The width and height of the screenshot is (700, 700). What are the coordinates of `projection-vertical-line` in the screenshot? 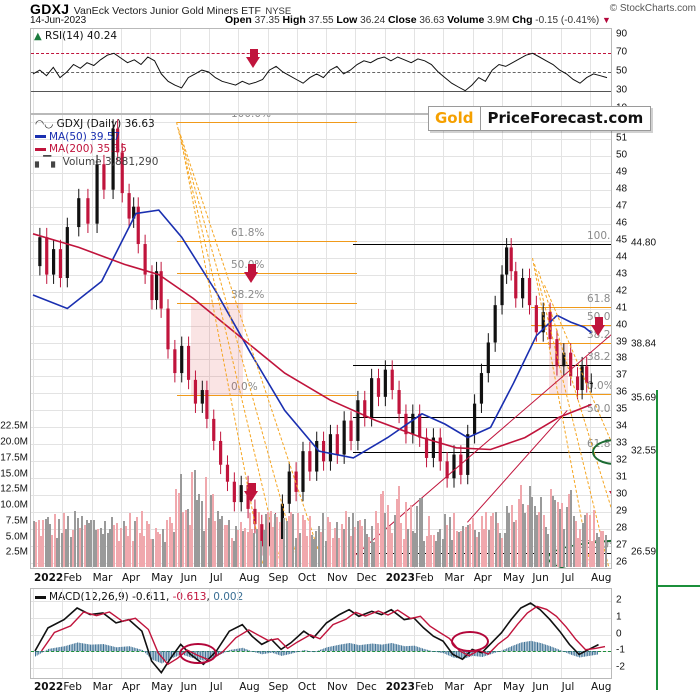 It's located at (657, 540).